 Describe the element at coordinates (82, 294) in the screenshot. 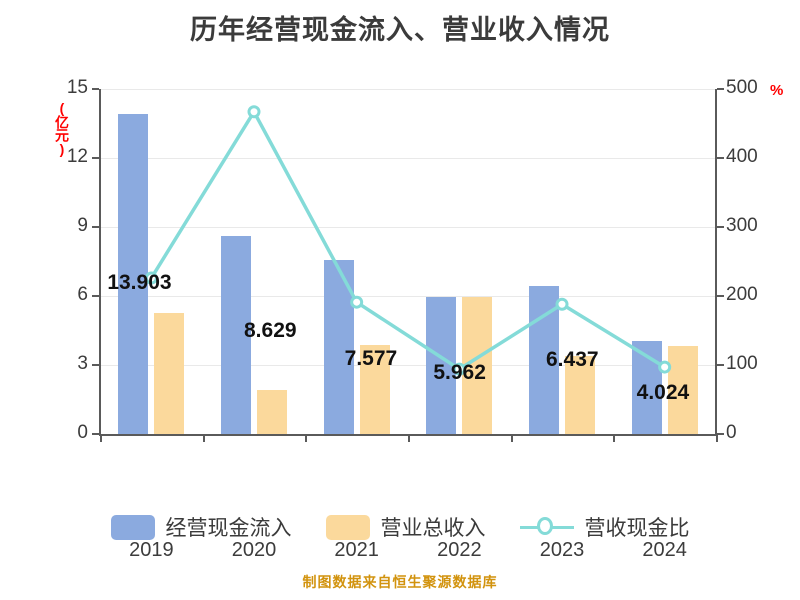

I see `left-axis-tick-label: 6` at that location.